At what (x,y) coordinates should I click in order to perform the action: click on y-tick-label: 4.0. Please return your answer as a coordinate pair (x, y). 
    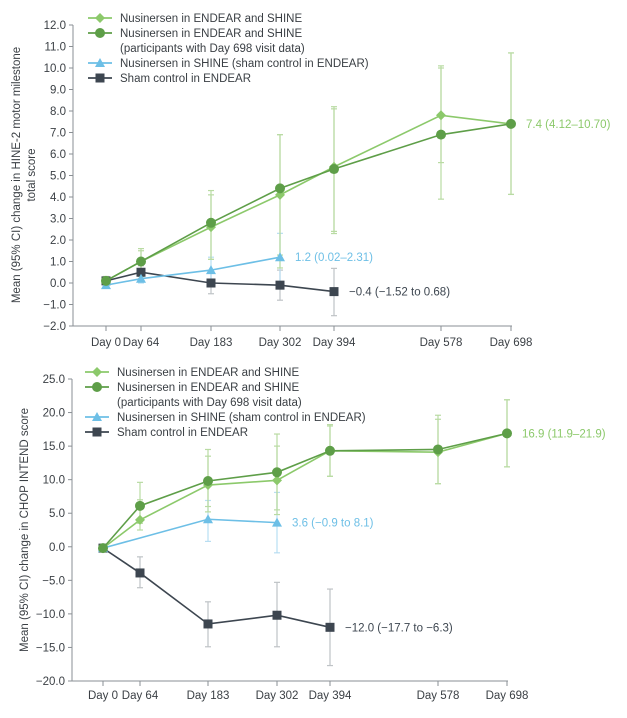
    Looking at the image, I should click on (58, 198).